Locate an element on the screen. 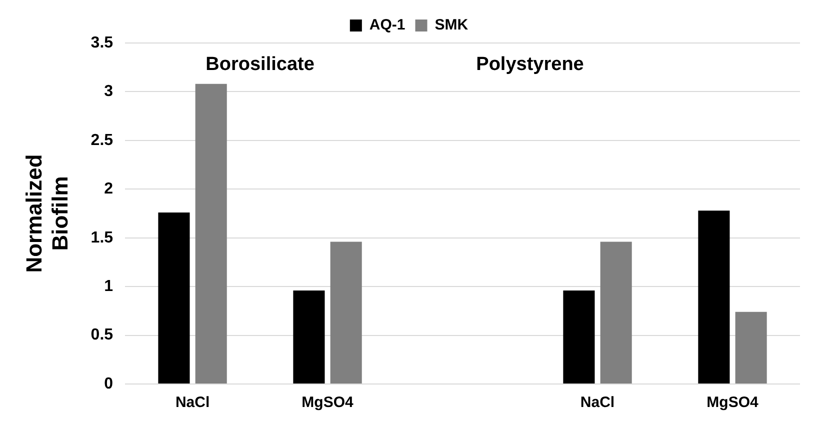  y-tick-label: 2 is located at coordinates (109, 189).